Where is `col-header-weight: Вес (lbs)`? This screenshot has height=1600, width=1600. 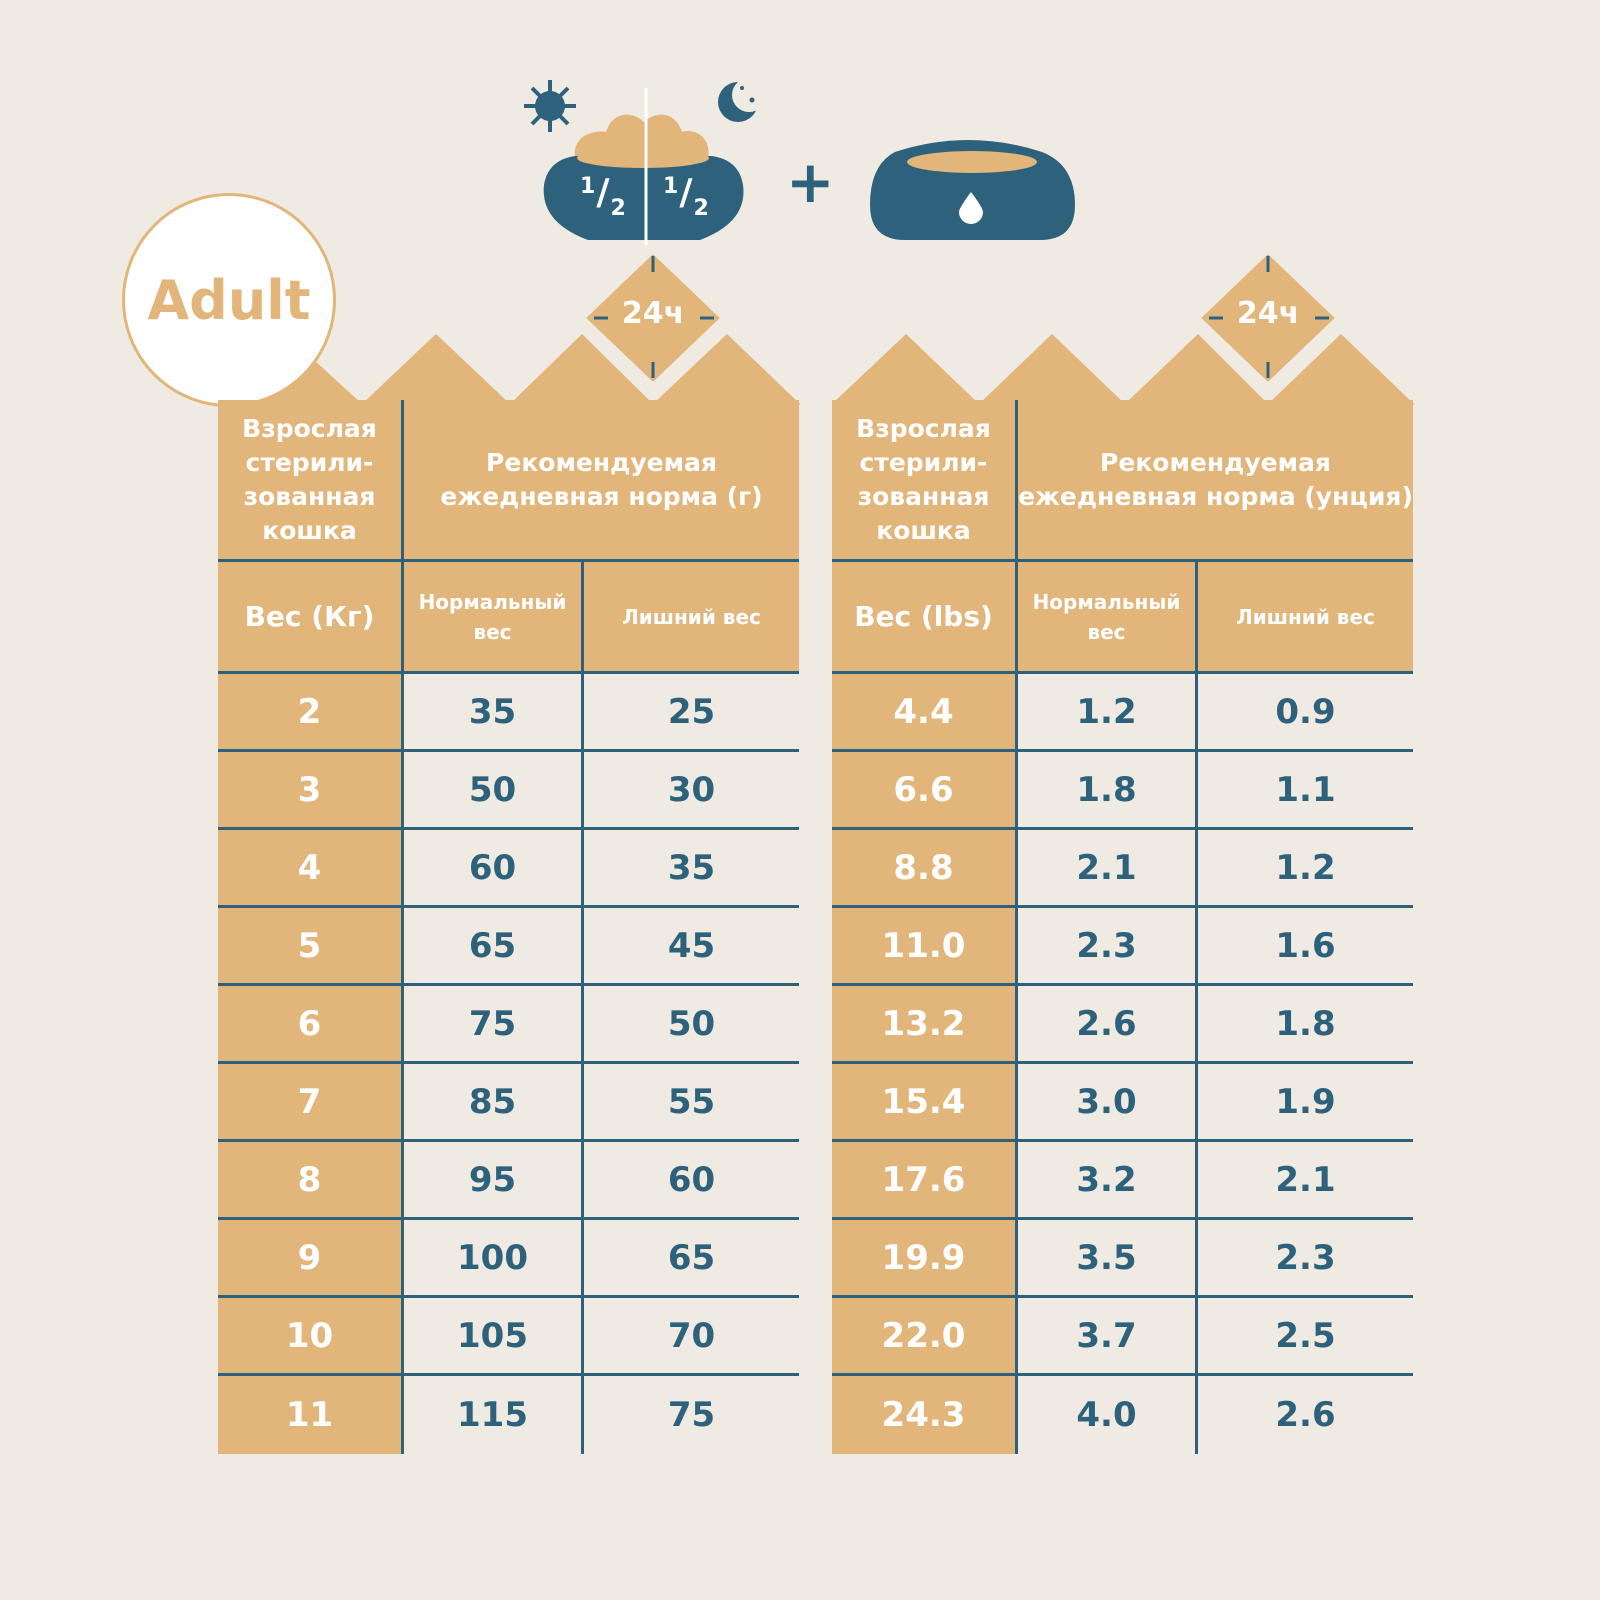 col-header-weight: Вес (lbs) is located at coordinates (925, 618).